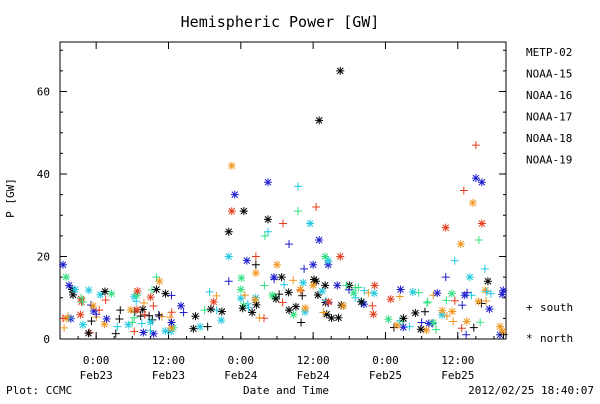 The image size is (600, 404). Describe the element at coordinates (96, 360) in the screenshot. I see `x-tick-time-label: 0:00` at that location.